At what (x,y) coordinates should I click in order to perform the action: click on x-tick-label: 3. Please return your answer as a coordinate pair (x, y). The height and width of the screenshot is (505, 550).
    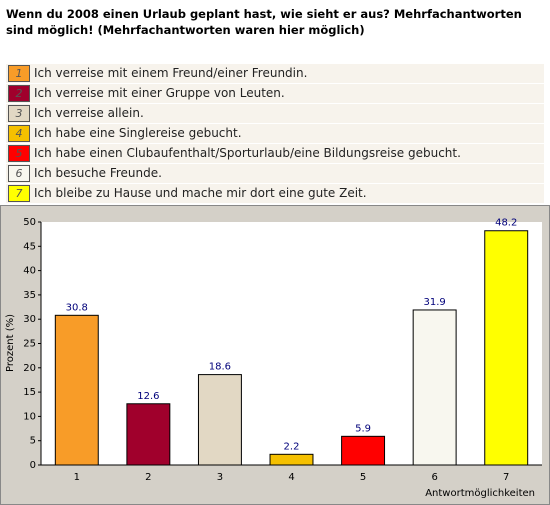
    Looking at the image, I should click on (220, 477).